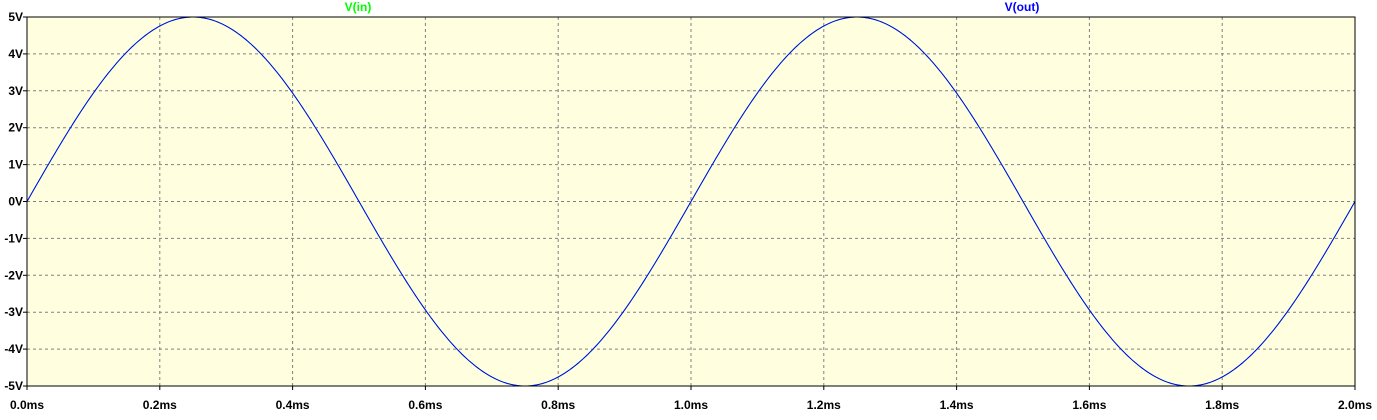 The width and height of the screenshot is (1377, 420). I want to click on y-tick-label: -1V, so click(13, 238).